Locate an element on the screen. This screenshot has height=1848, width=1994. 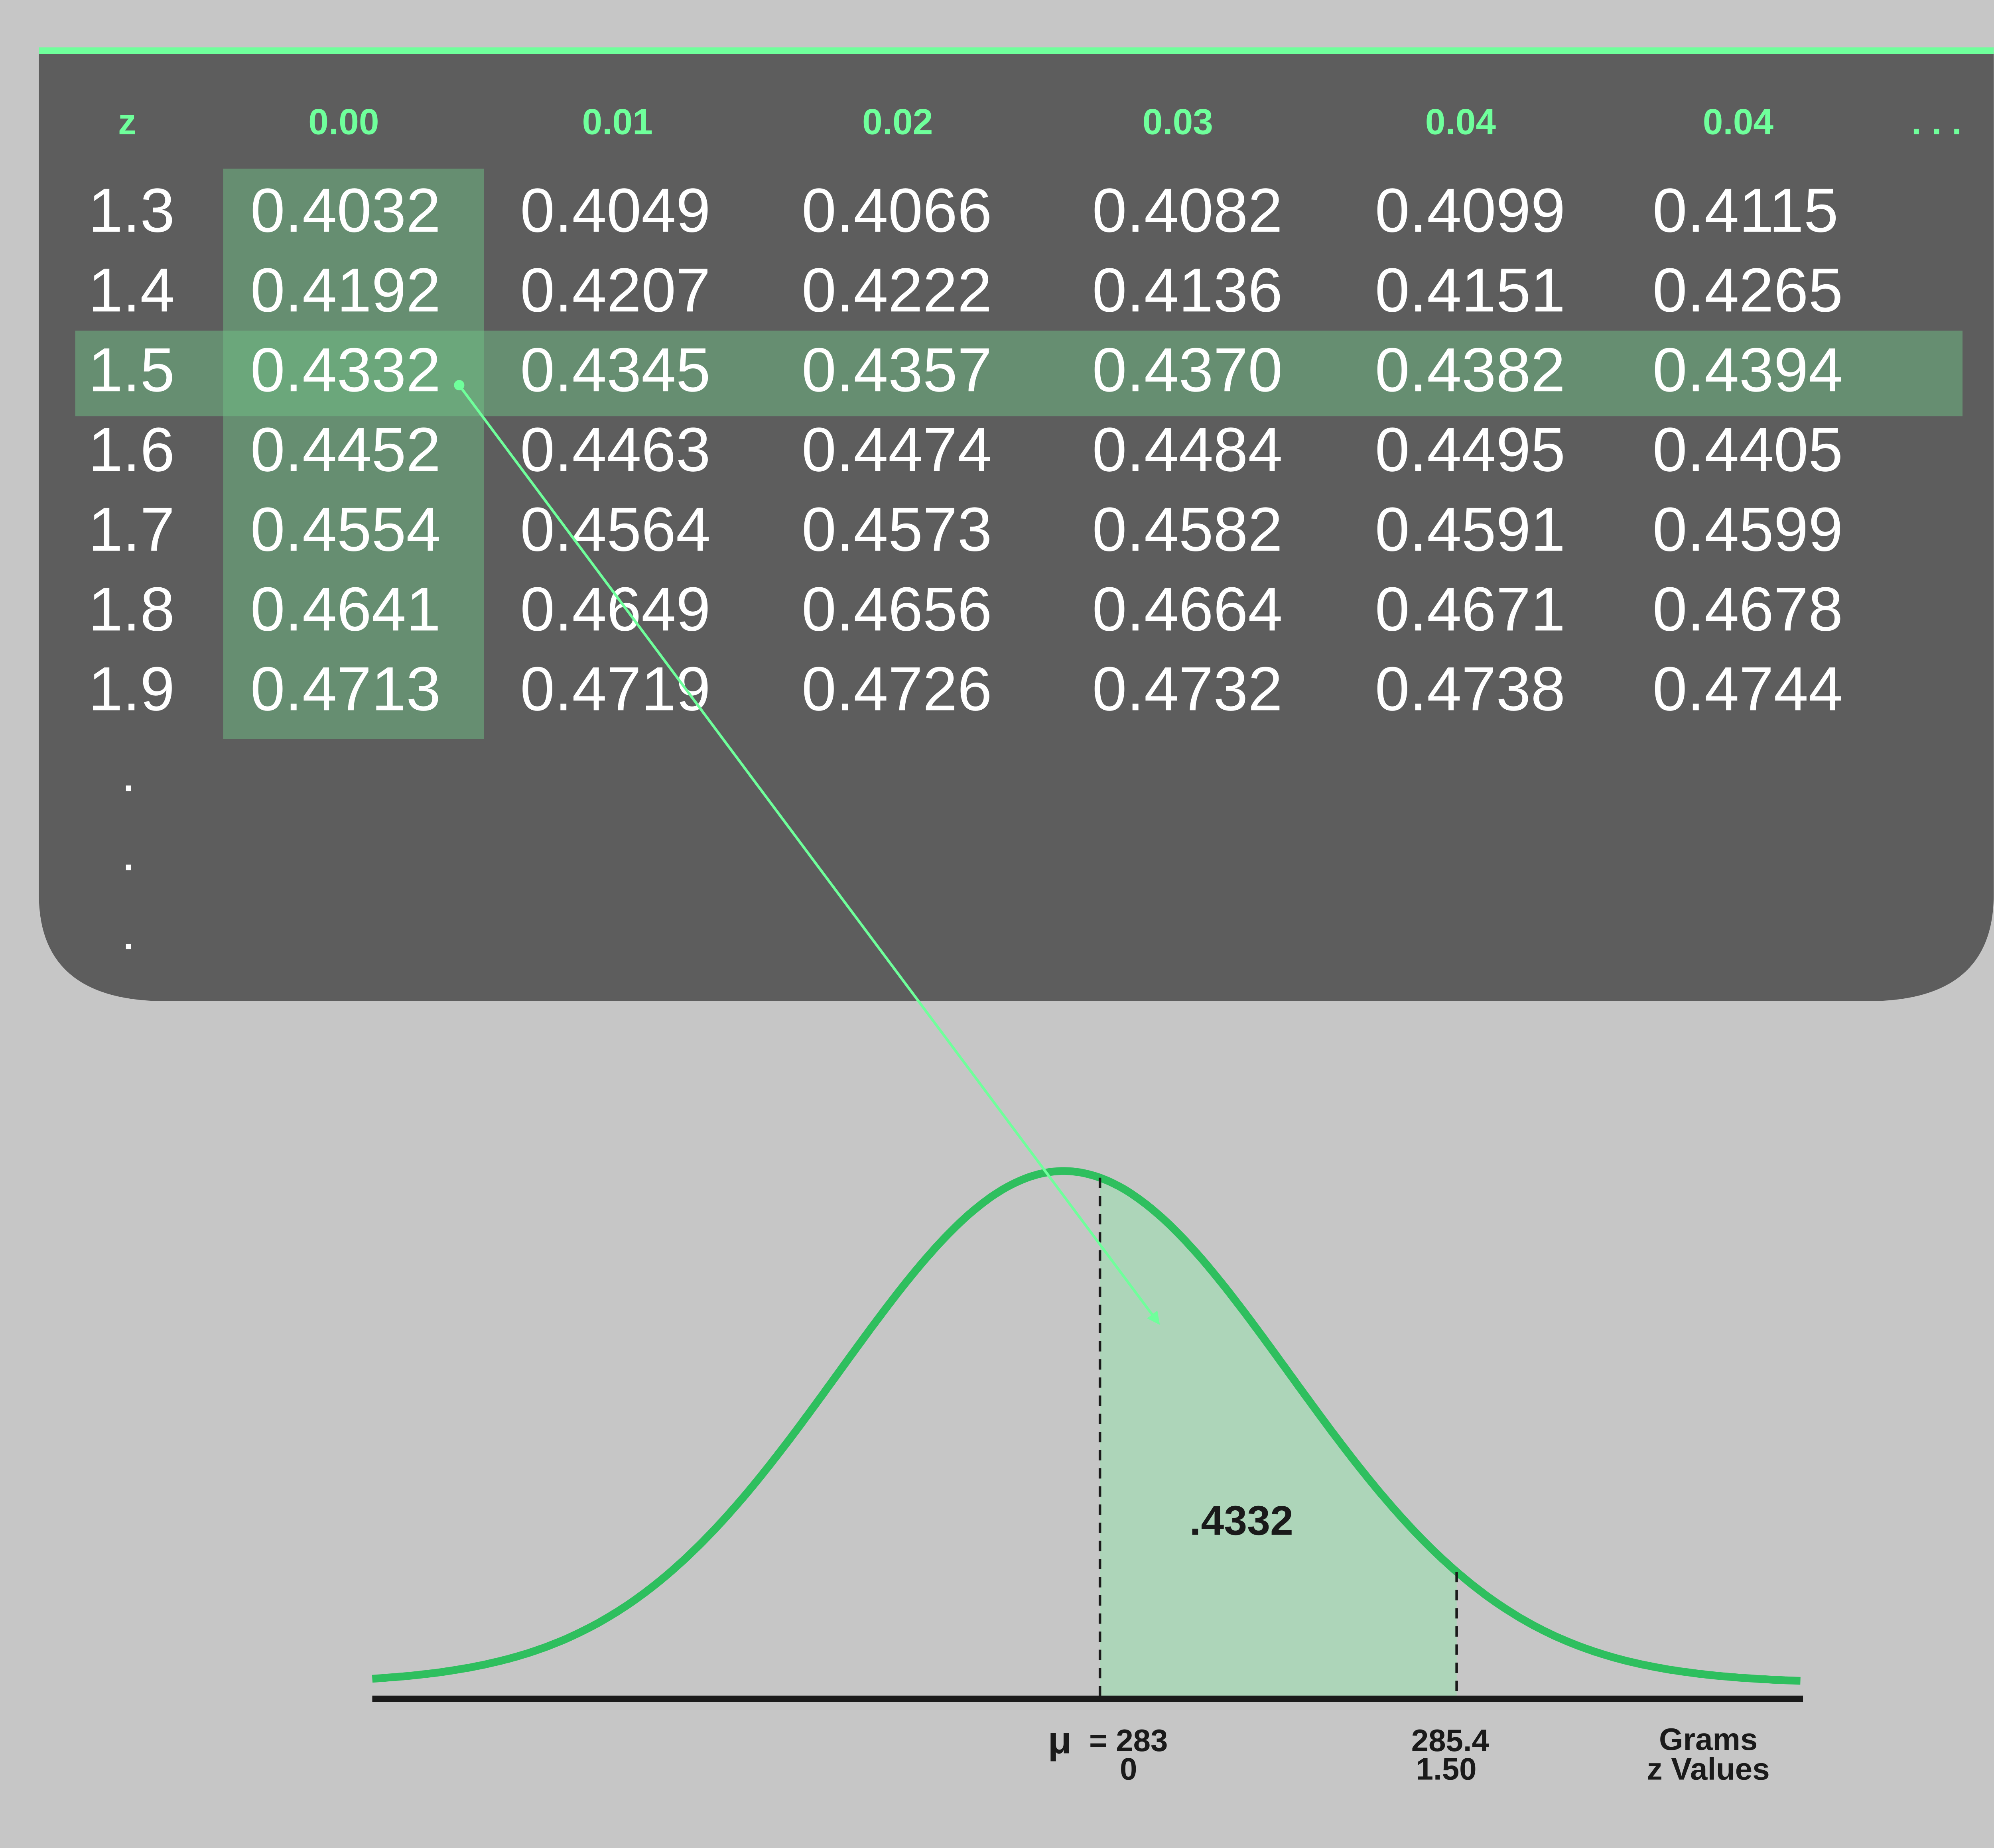
axis-z: z Values is located at coordinates (1708, 1769).